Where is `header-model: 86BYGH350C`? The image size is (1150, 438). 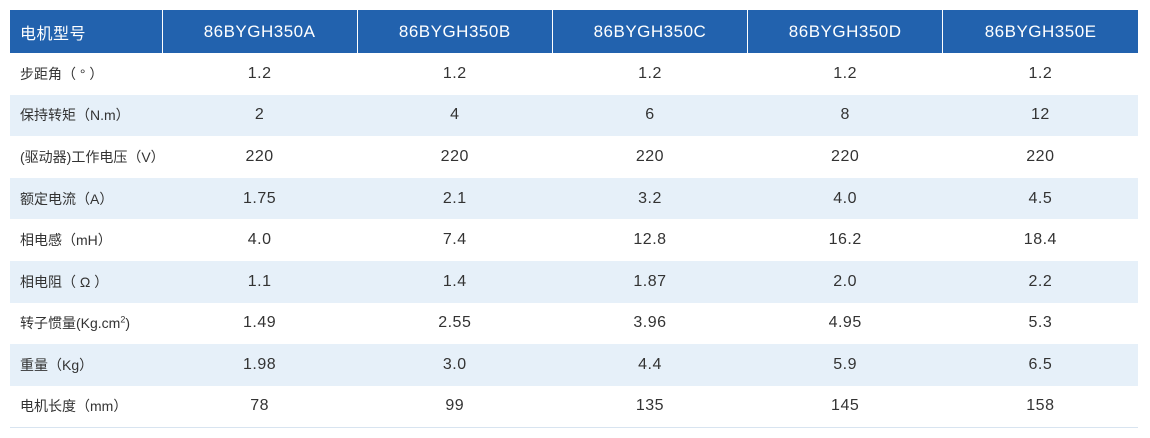
header-model: 86BYGH350C is located at coordinates (649, 31).